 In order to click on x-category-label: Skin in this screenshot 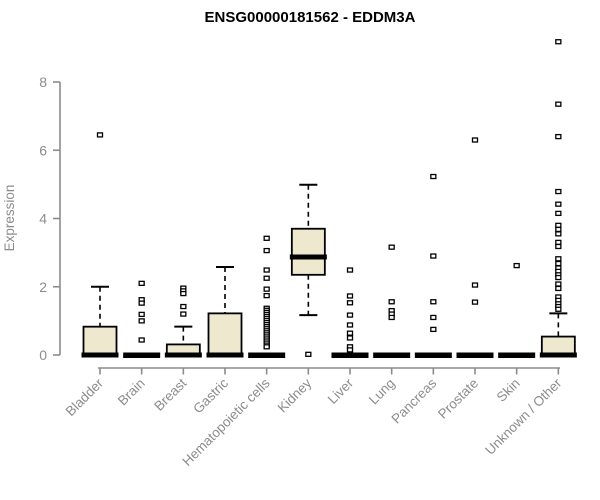, I will do `click(508, 390)`.